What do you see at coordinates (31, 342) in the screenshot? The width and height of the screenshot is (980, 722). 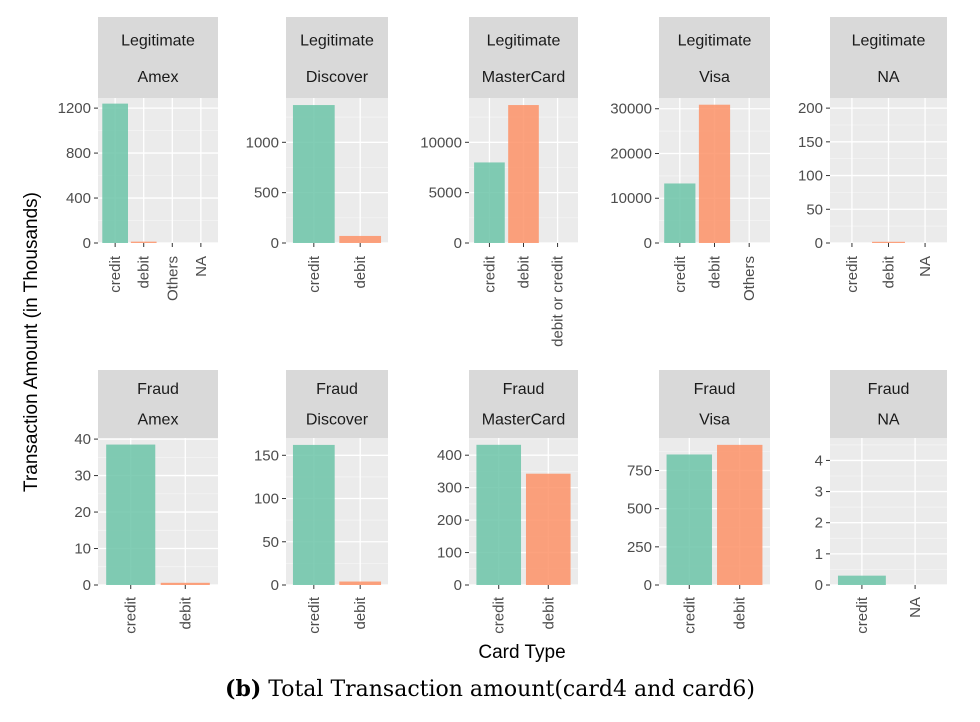 I see `y-axis-title: Transaction Amount (in Thousands)` at bounding box center [31, 342].